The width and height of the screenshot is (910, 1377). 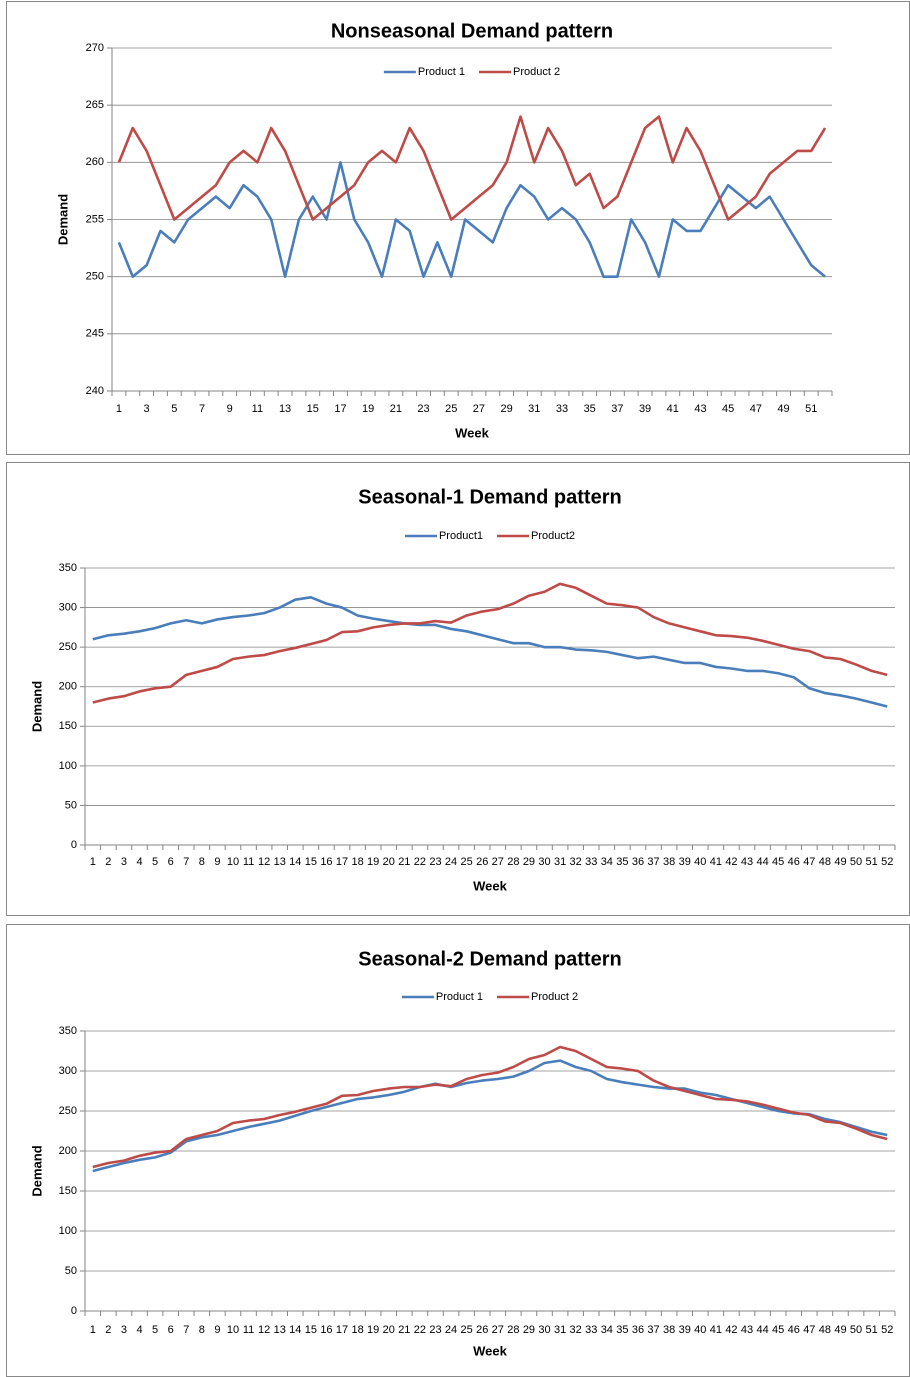 What do you see at coordinates (217, 1330) in the screenshot?
I see `x-tick-label: 9` at bounding box center [217, 1330].